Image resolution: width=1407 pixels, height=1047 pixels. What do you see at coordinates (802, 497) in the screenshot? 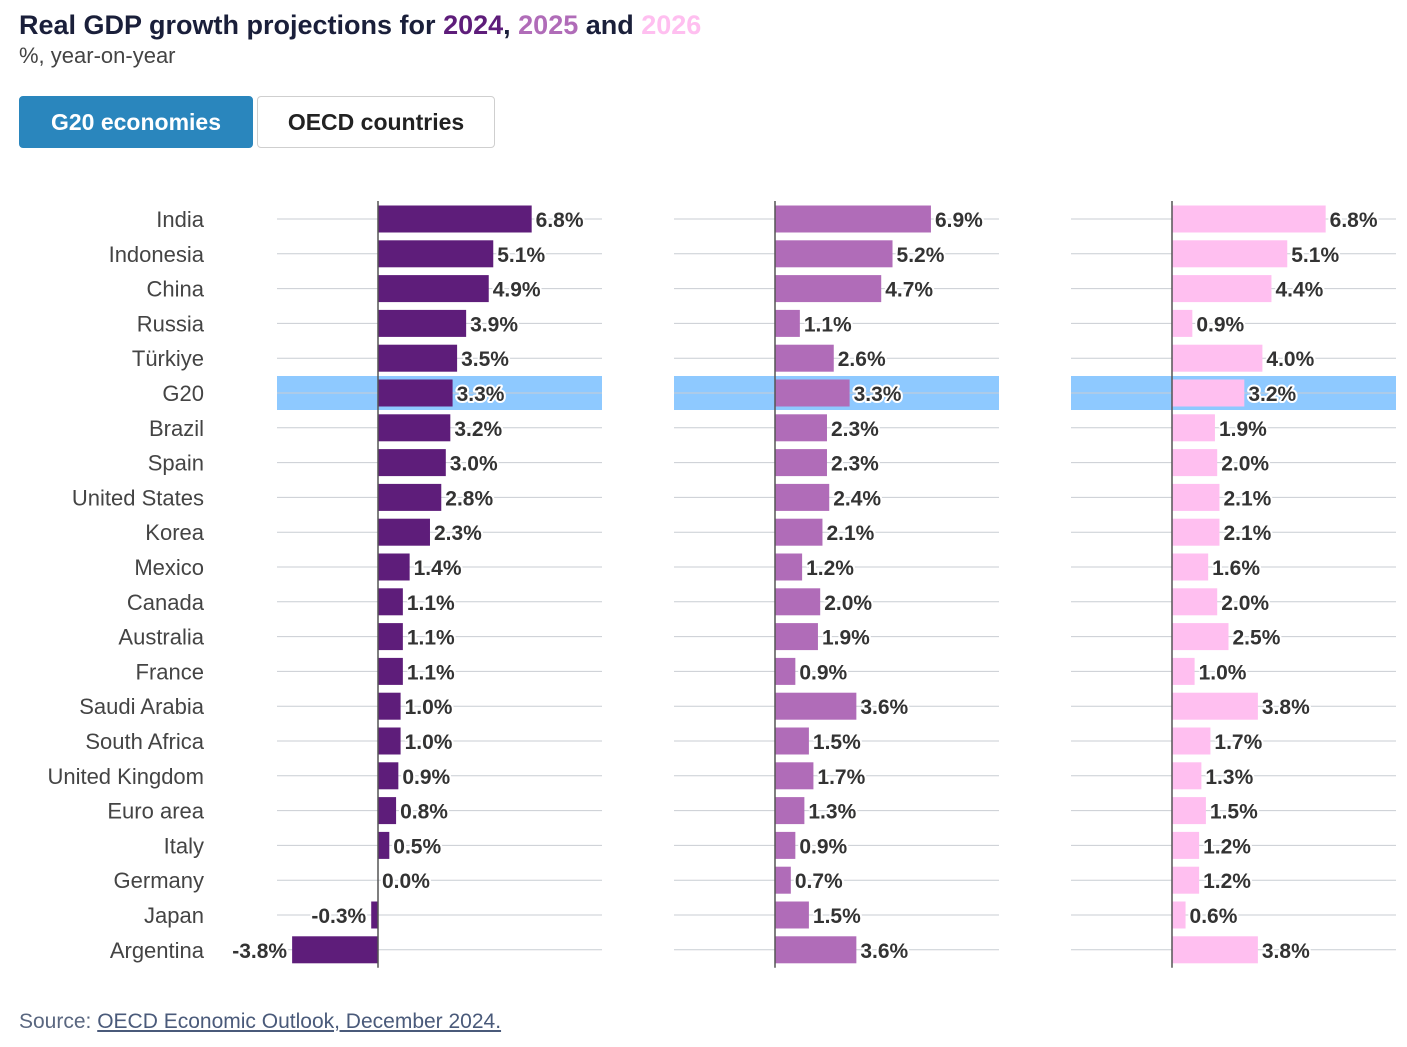
I see `bar-2025-united-states` at bounding box center [802, 497].